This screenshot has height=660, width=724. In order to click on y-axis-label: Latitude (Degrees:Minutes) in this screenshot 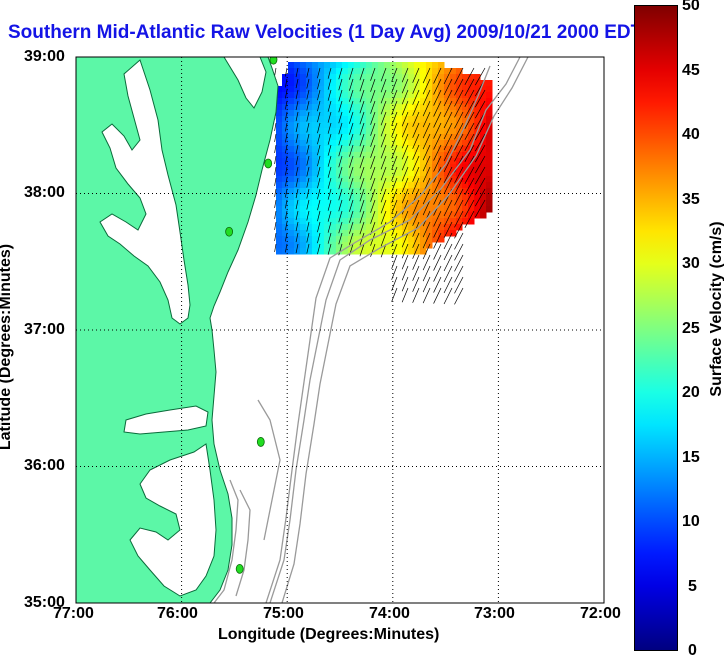, I will do `click(7, 347)`.